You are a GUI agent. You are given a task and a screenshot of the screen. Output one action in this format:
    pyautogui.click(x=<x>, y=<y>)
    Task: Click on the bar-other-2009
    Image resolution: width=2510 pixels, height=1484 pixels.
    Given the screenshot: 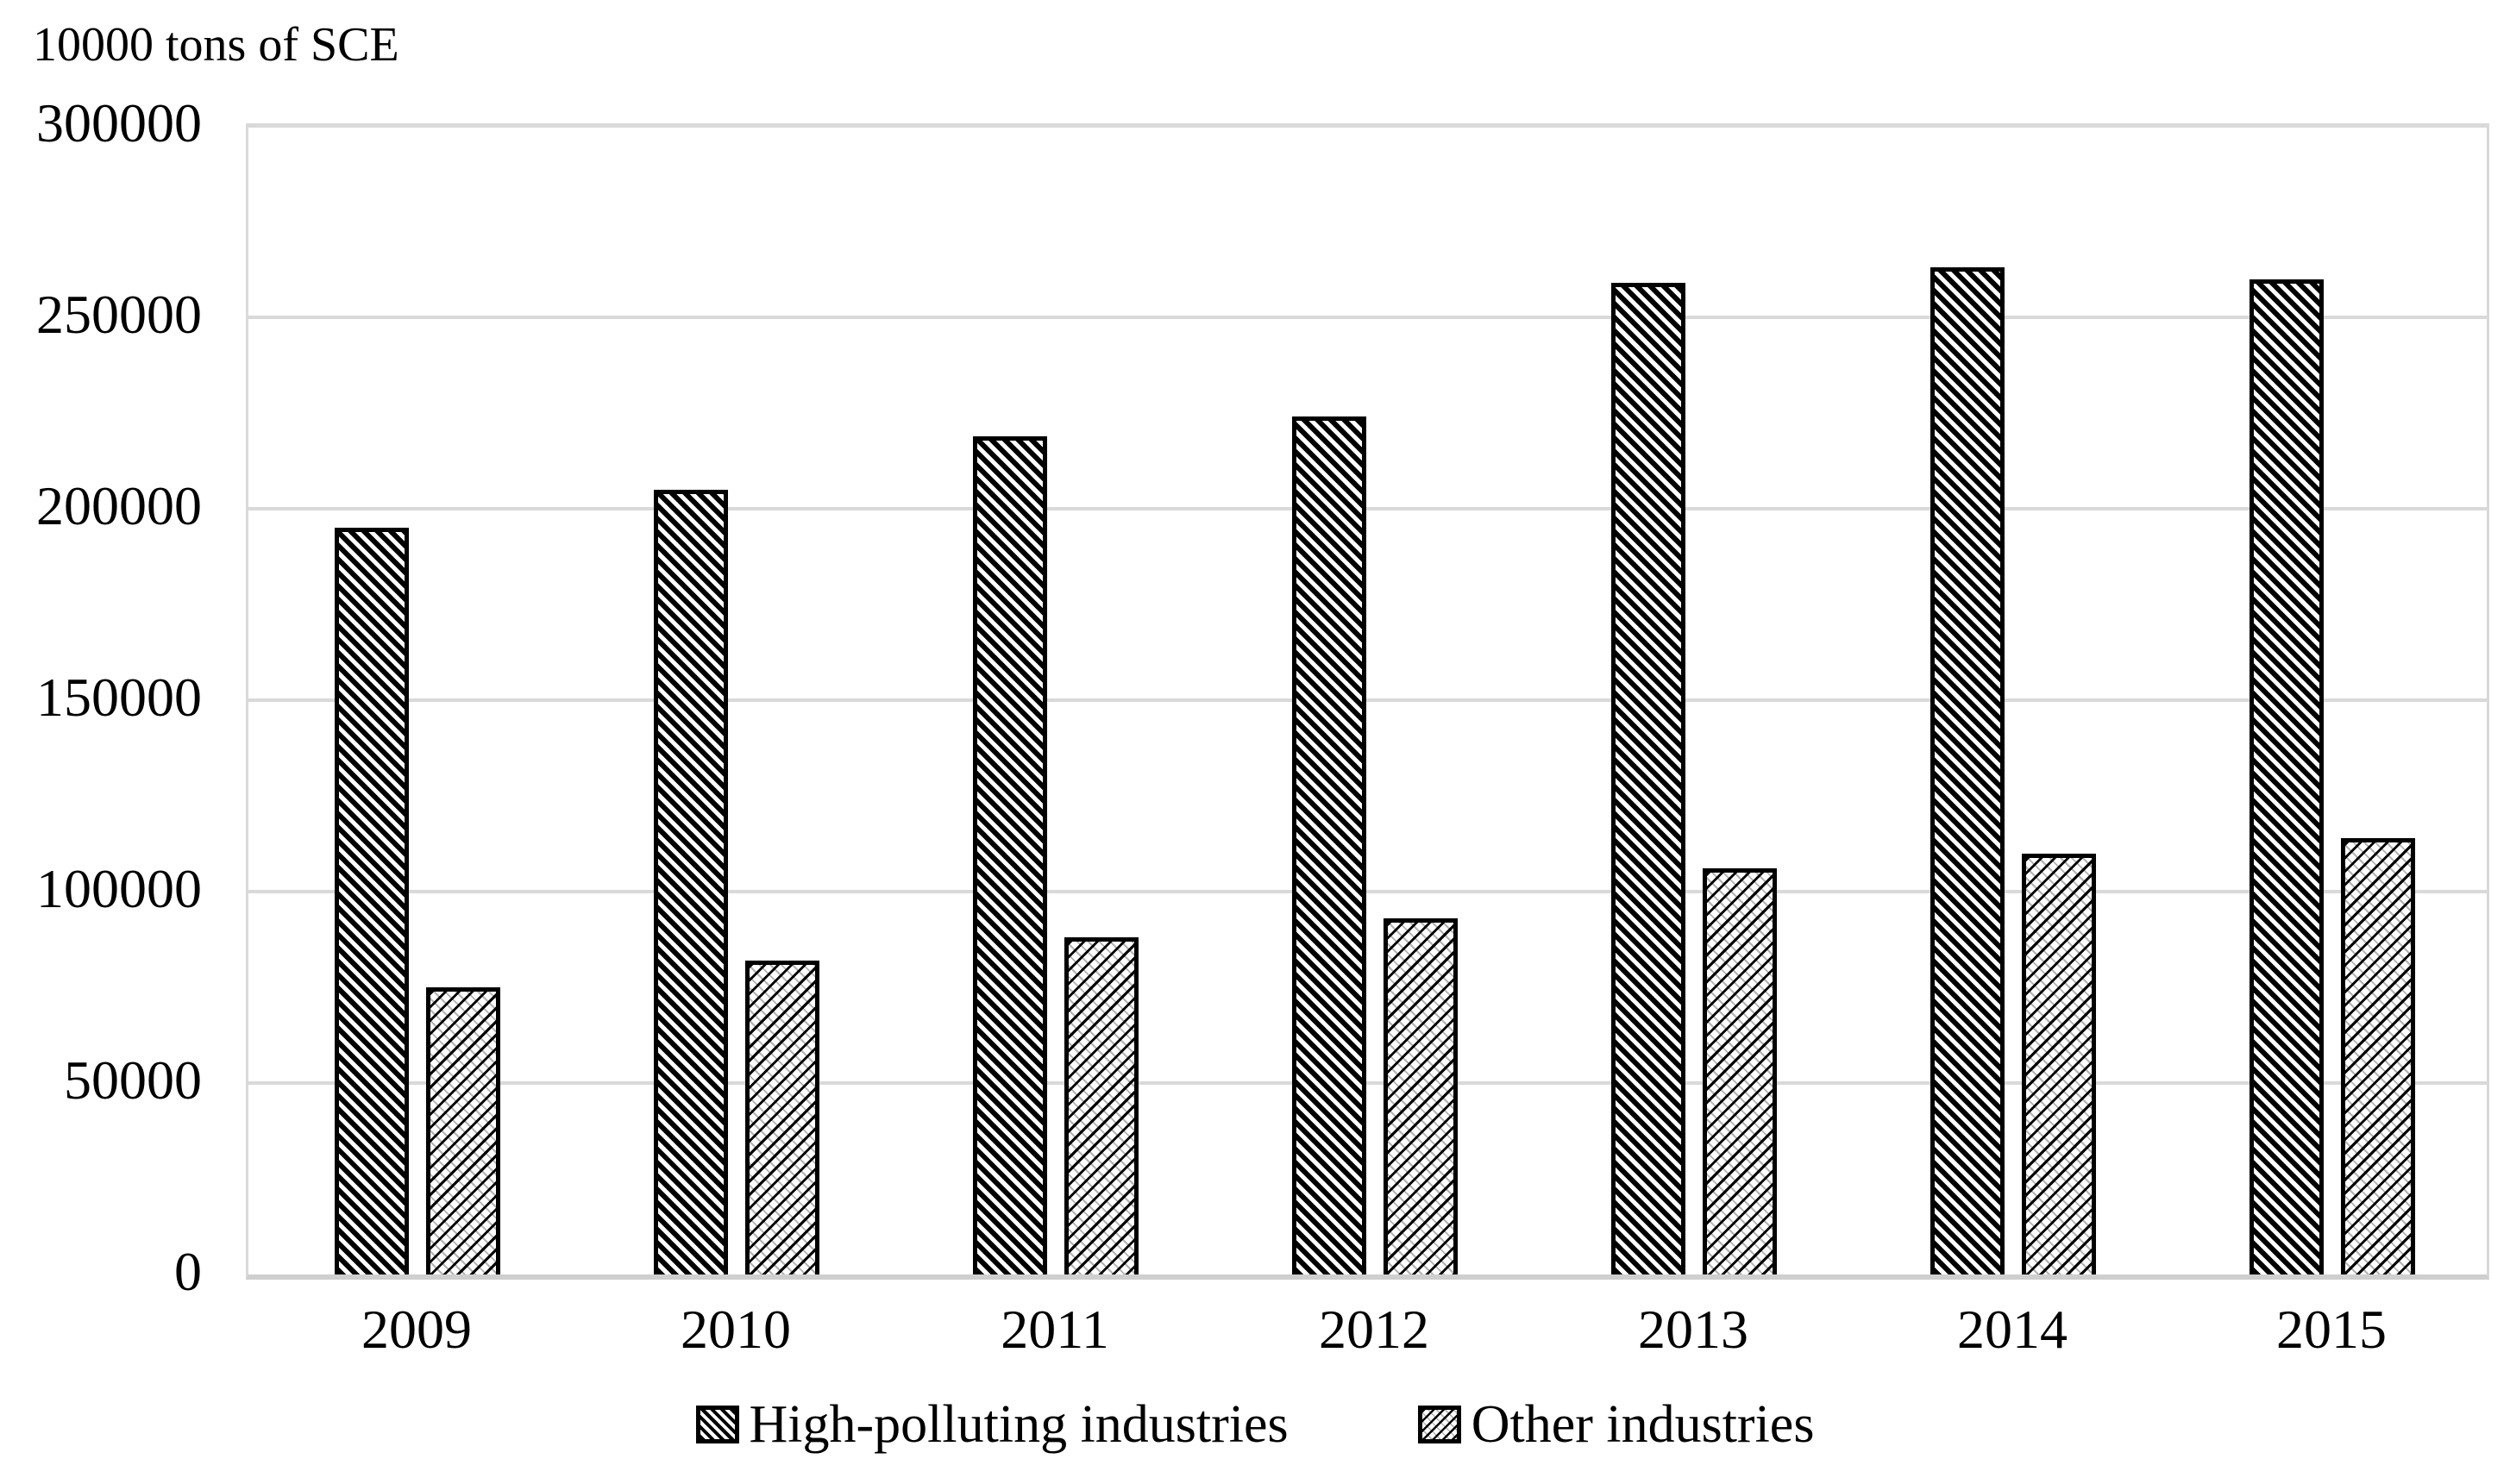 What is the action you would take?
    pyautogui.click(x=463, y=1130)
    